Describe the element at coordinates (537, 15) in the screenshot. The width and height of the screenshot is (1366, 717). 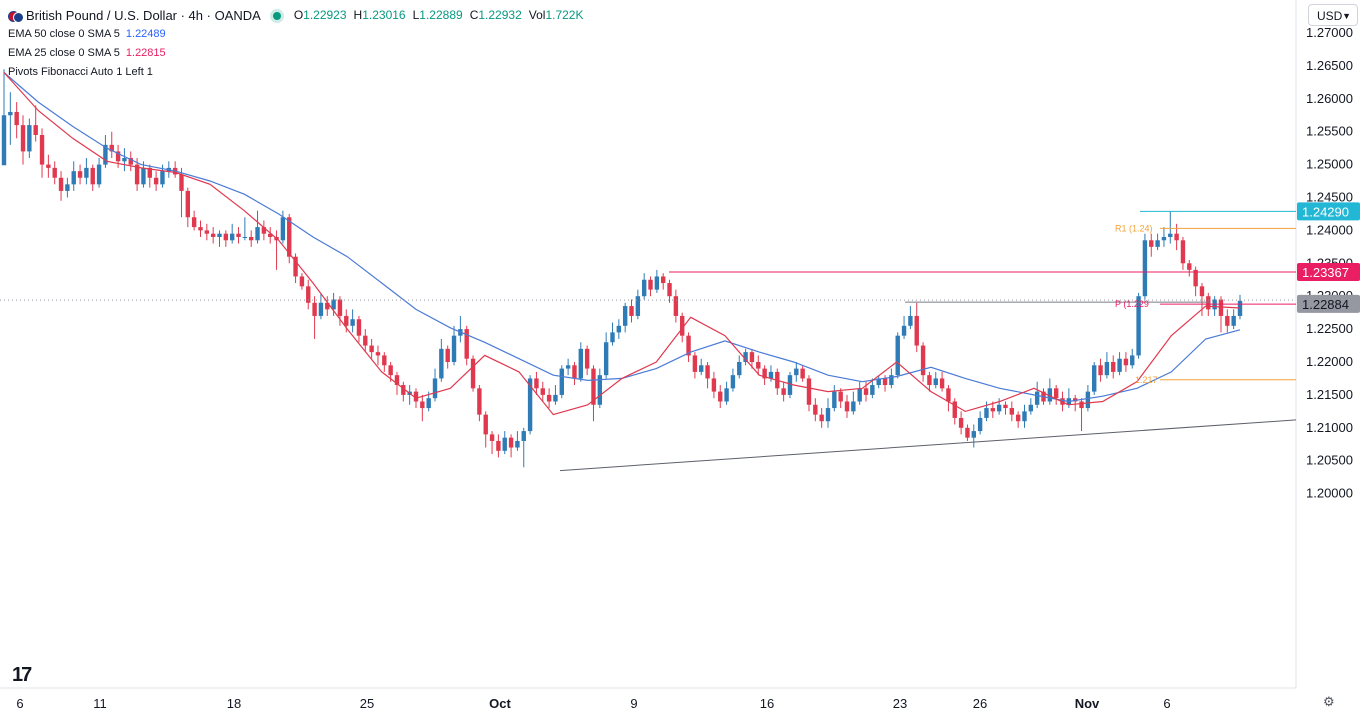
I see `ohlc-key-vol: Vol` at that location.